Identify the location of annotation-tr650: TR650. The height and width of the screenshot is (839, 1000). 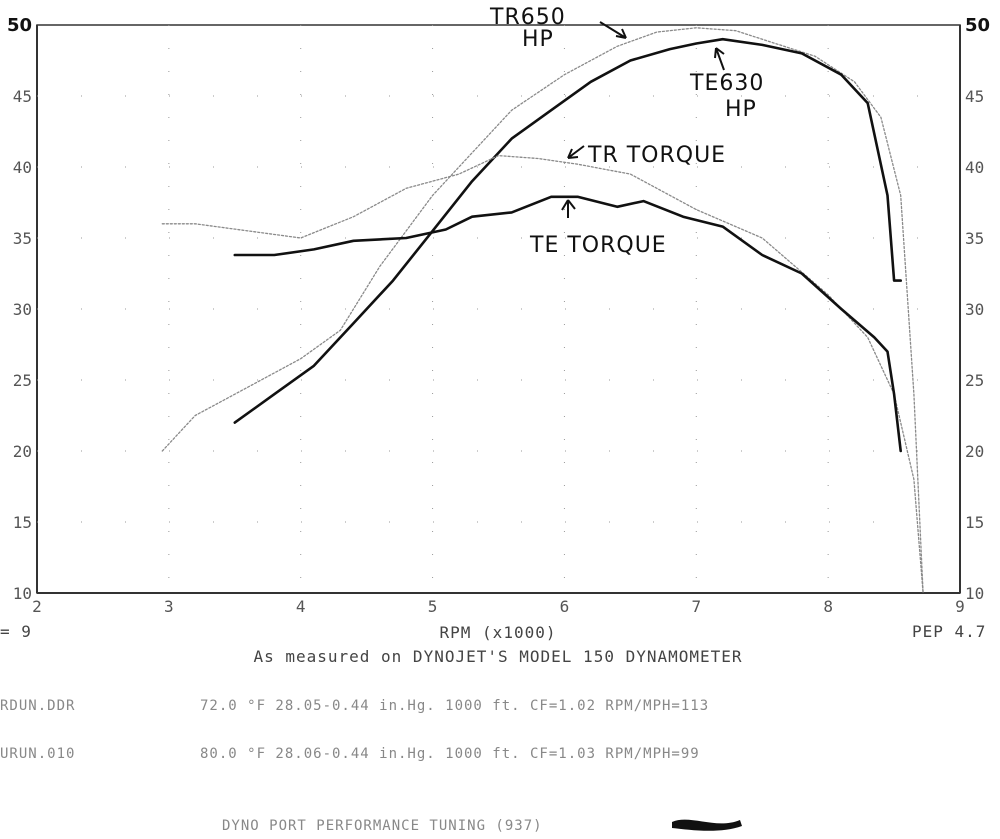
(527, 17).